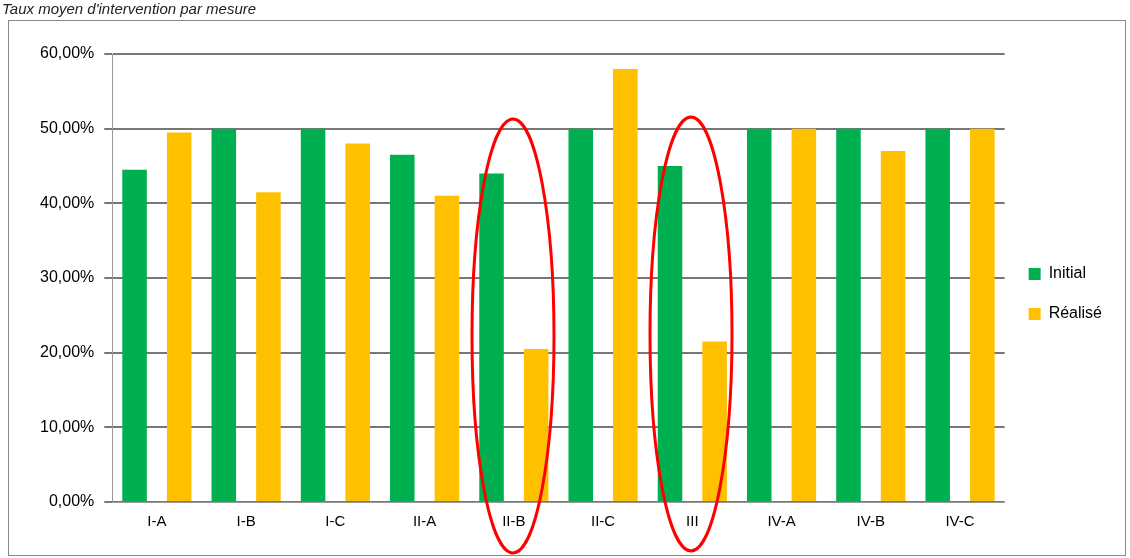  What do you see at coordinates (960, 521) in the screenshot?
I see `x-tick-label: IV-C` at bounding box center [960, 521].